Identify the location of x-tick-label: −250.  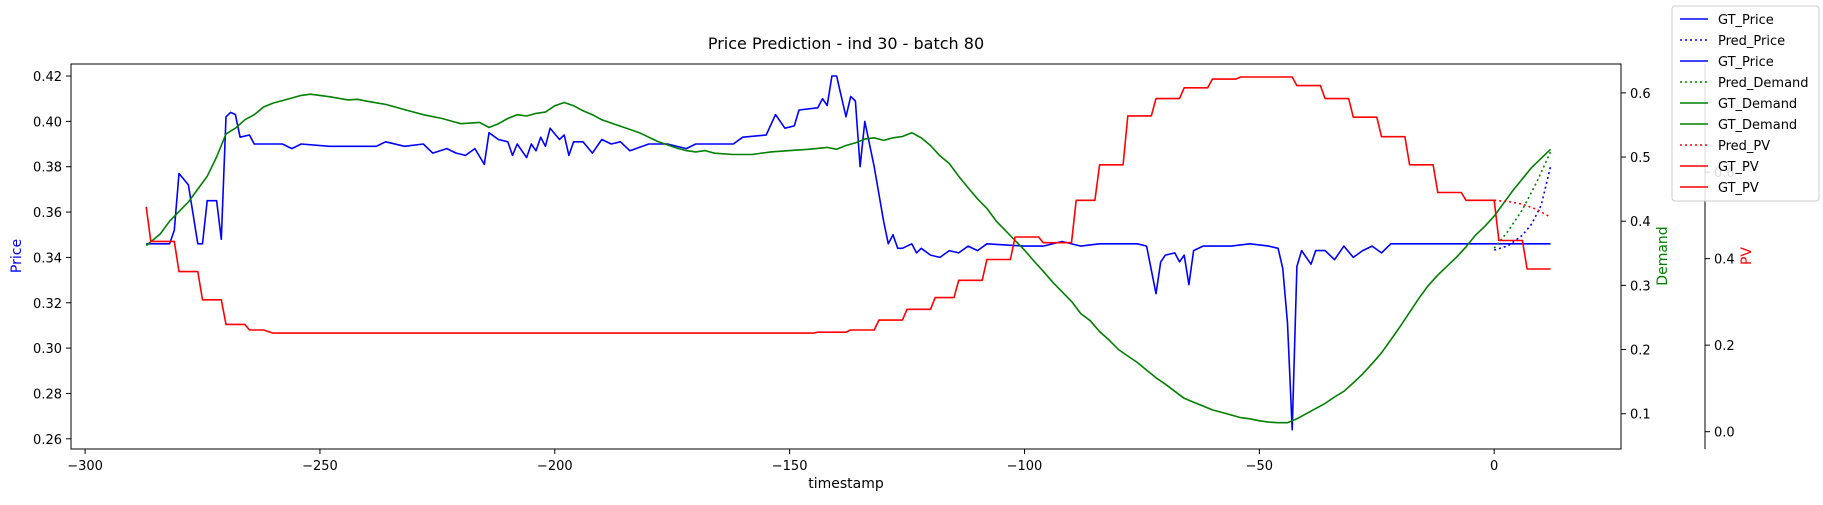
(320, 466).